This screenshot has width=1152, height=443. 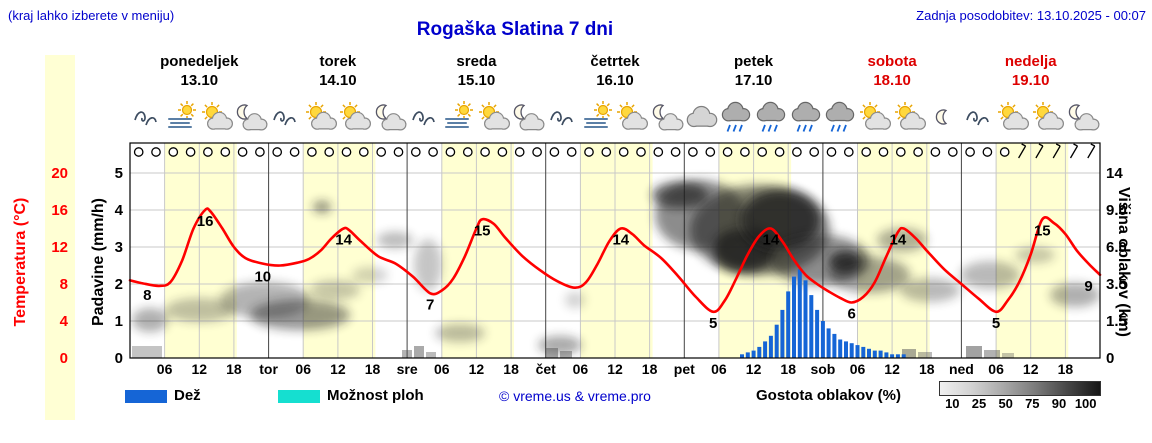 I want to click on page-title: Rogaška Slatina 7 dni, so click(x=515, y=29).